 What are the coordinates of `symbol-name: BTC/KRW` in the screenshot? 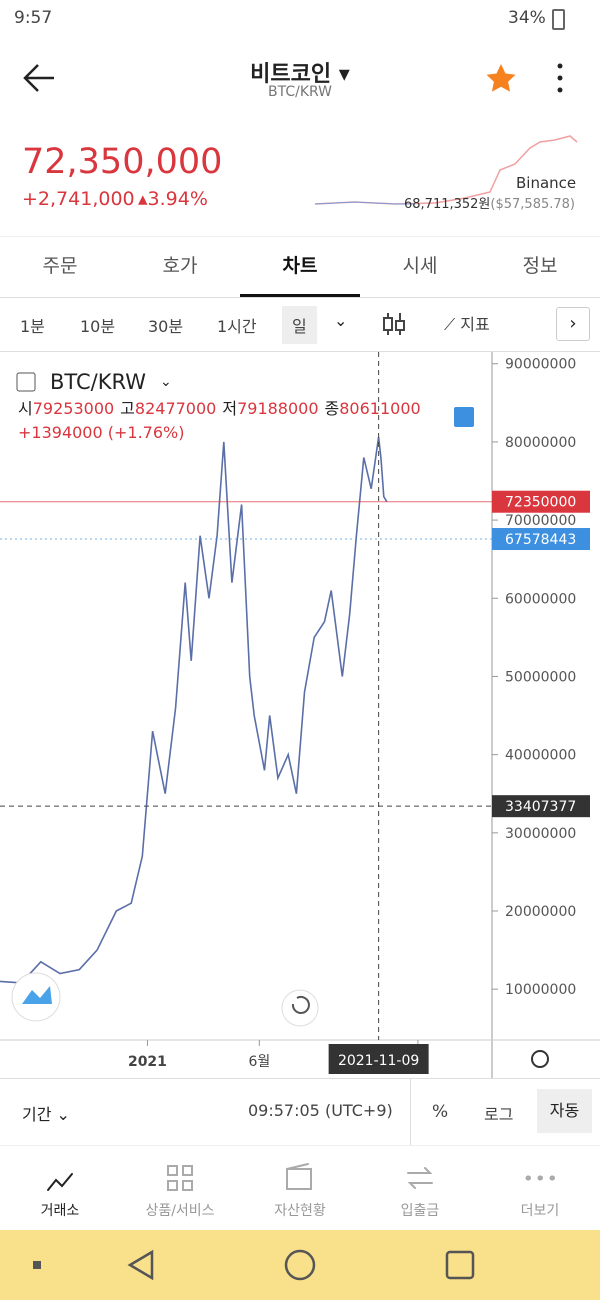 It's located at (98, 382).